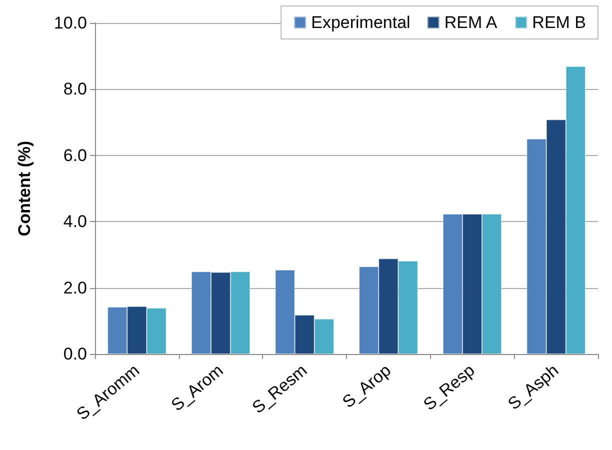 This screenshot has height=450, width=612. I want to click on legend-label: REM B, so click(559, 22).